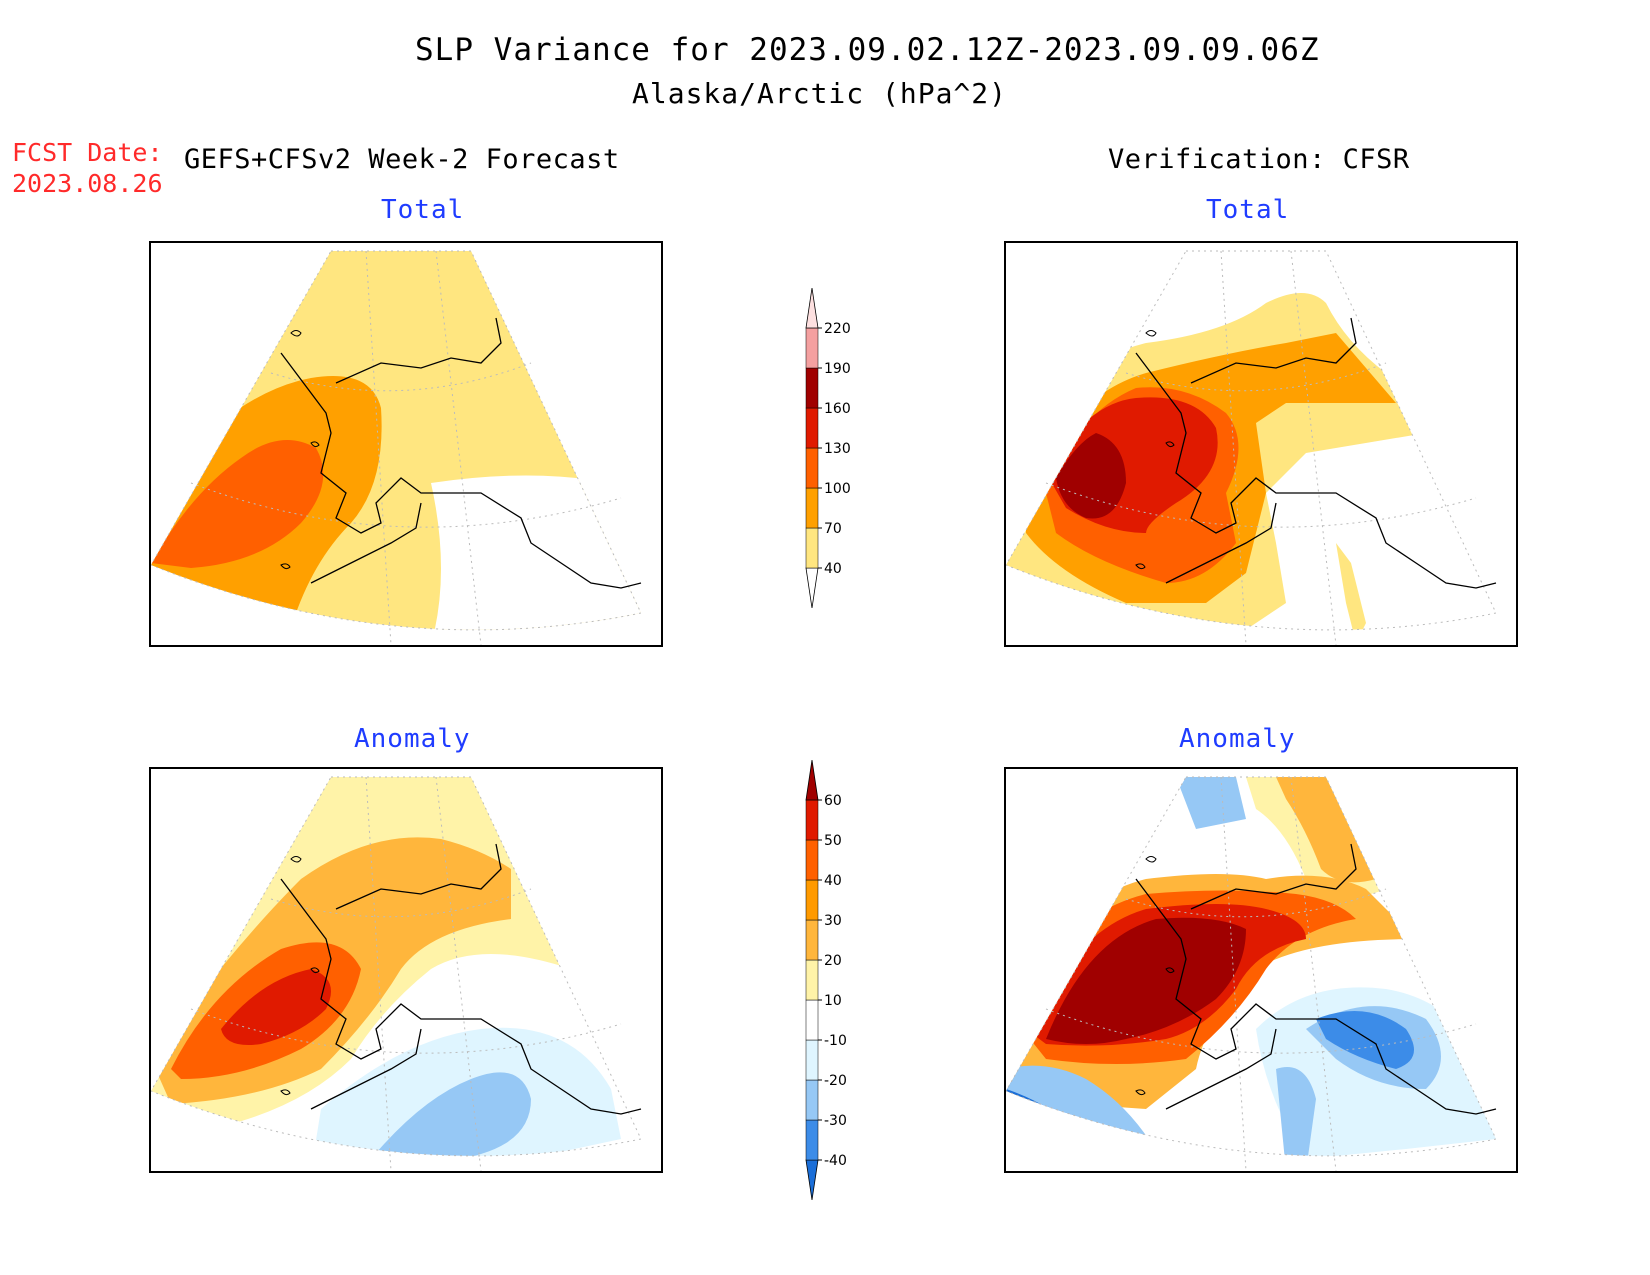  I want to click on colorbar-label: 190, so click(837, 369).